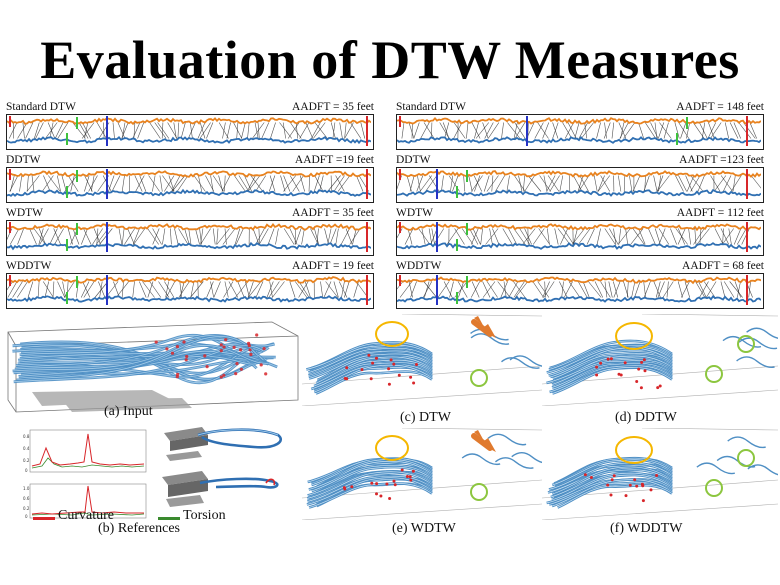 Image resolution: width=780 pixels, height=585 pixels. I want to click on input-streamlines-figure, so click(152, 364).